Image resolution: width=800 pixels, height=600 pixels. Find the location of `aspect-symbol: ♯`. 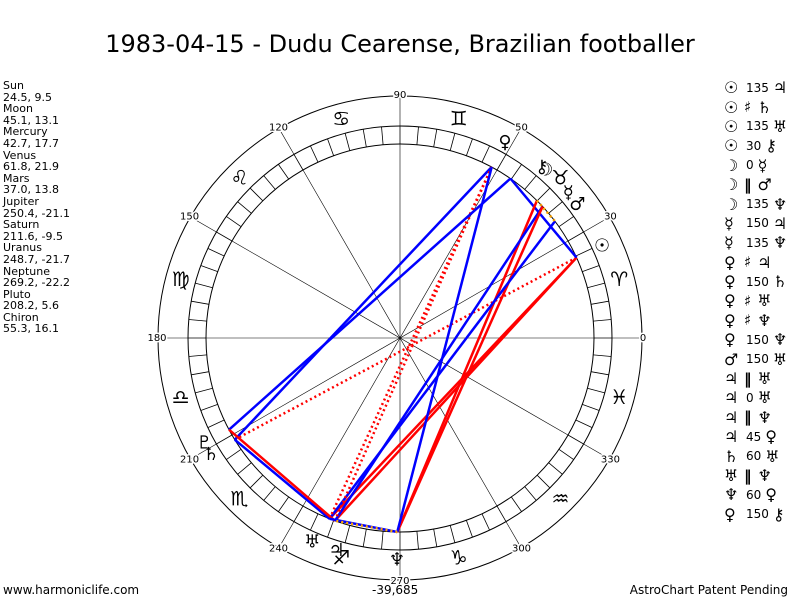

aspect-symbol: ♯ is located at coordinates (748, 262).